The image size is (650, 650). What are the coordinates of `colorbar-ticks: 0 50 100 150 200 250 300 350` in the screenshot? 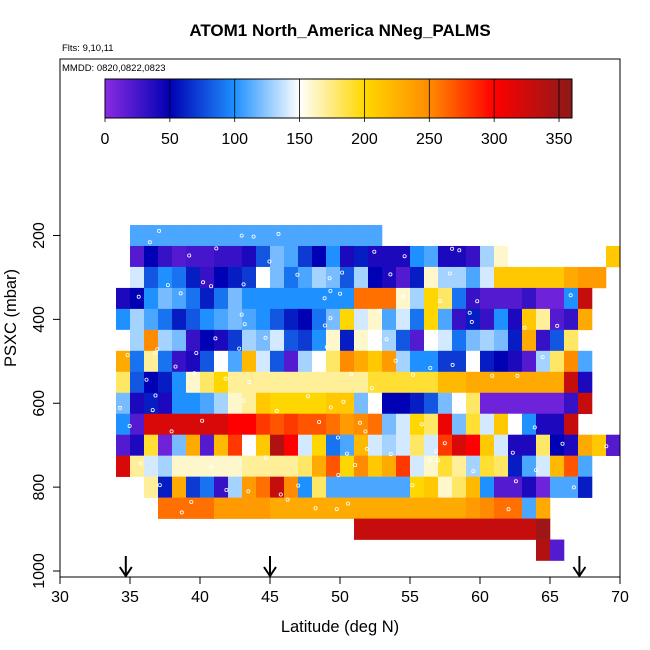 It's located at (336, 113).